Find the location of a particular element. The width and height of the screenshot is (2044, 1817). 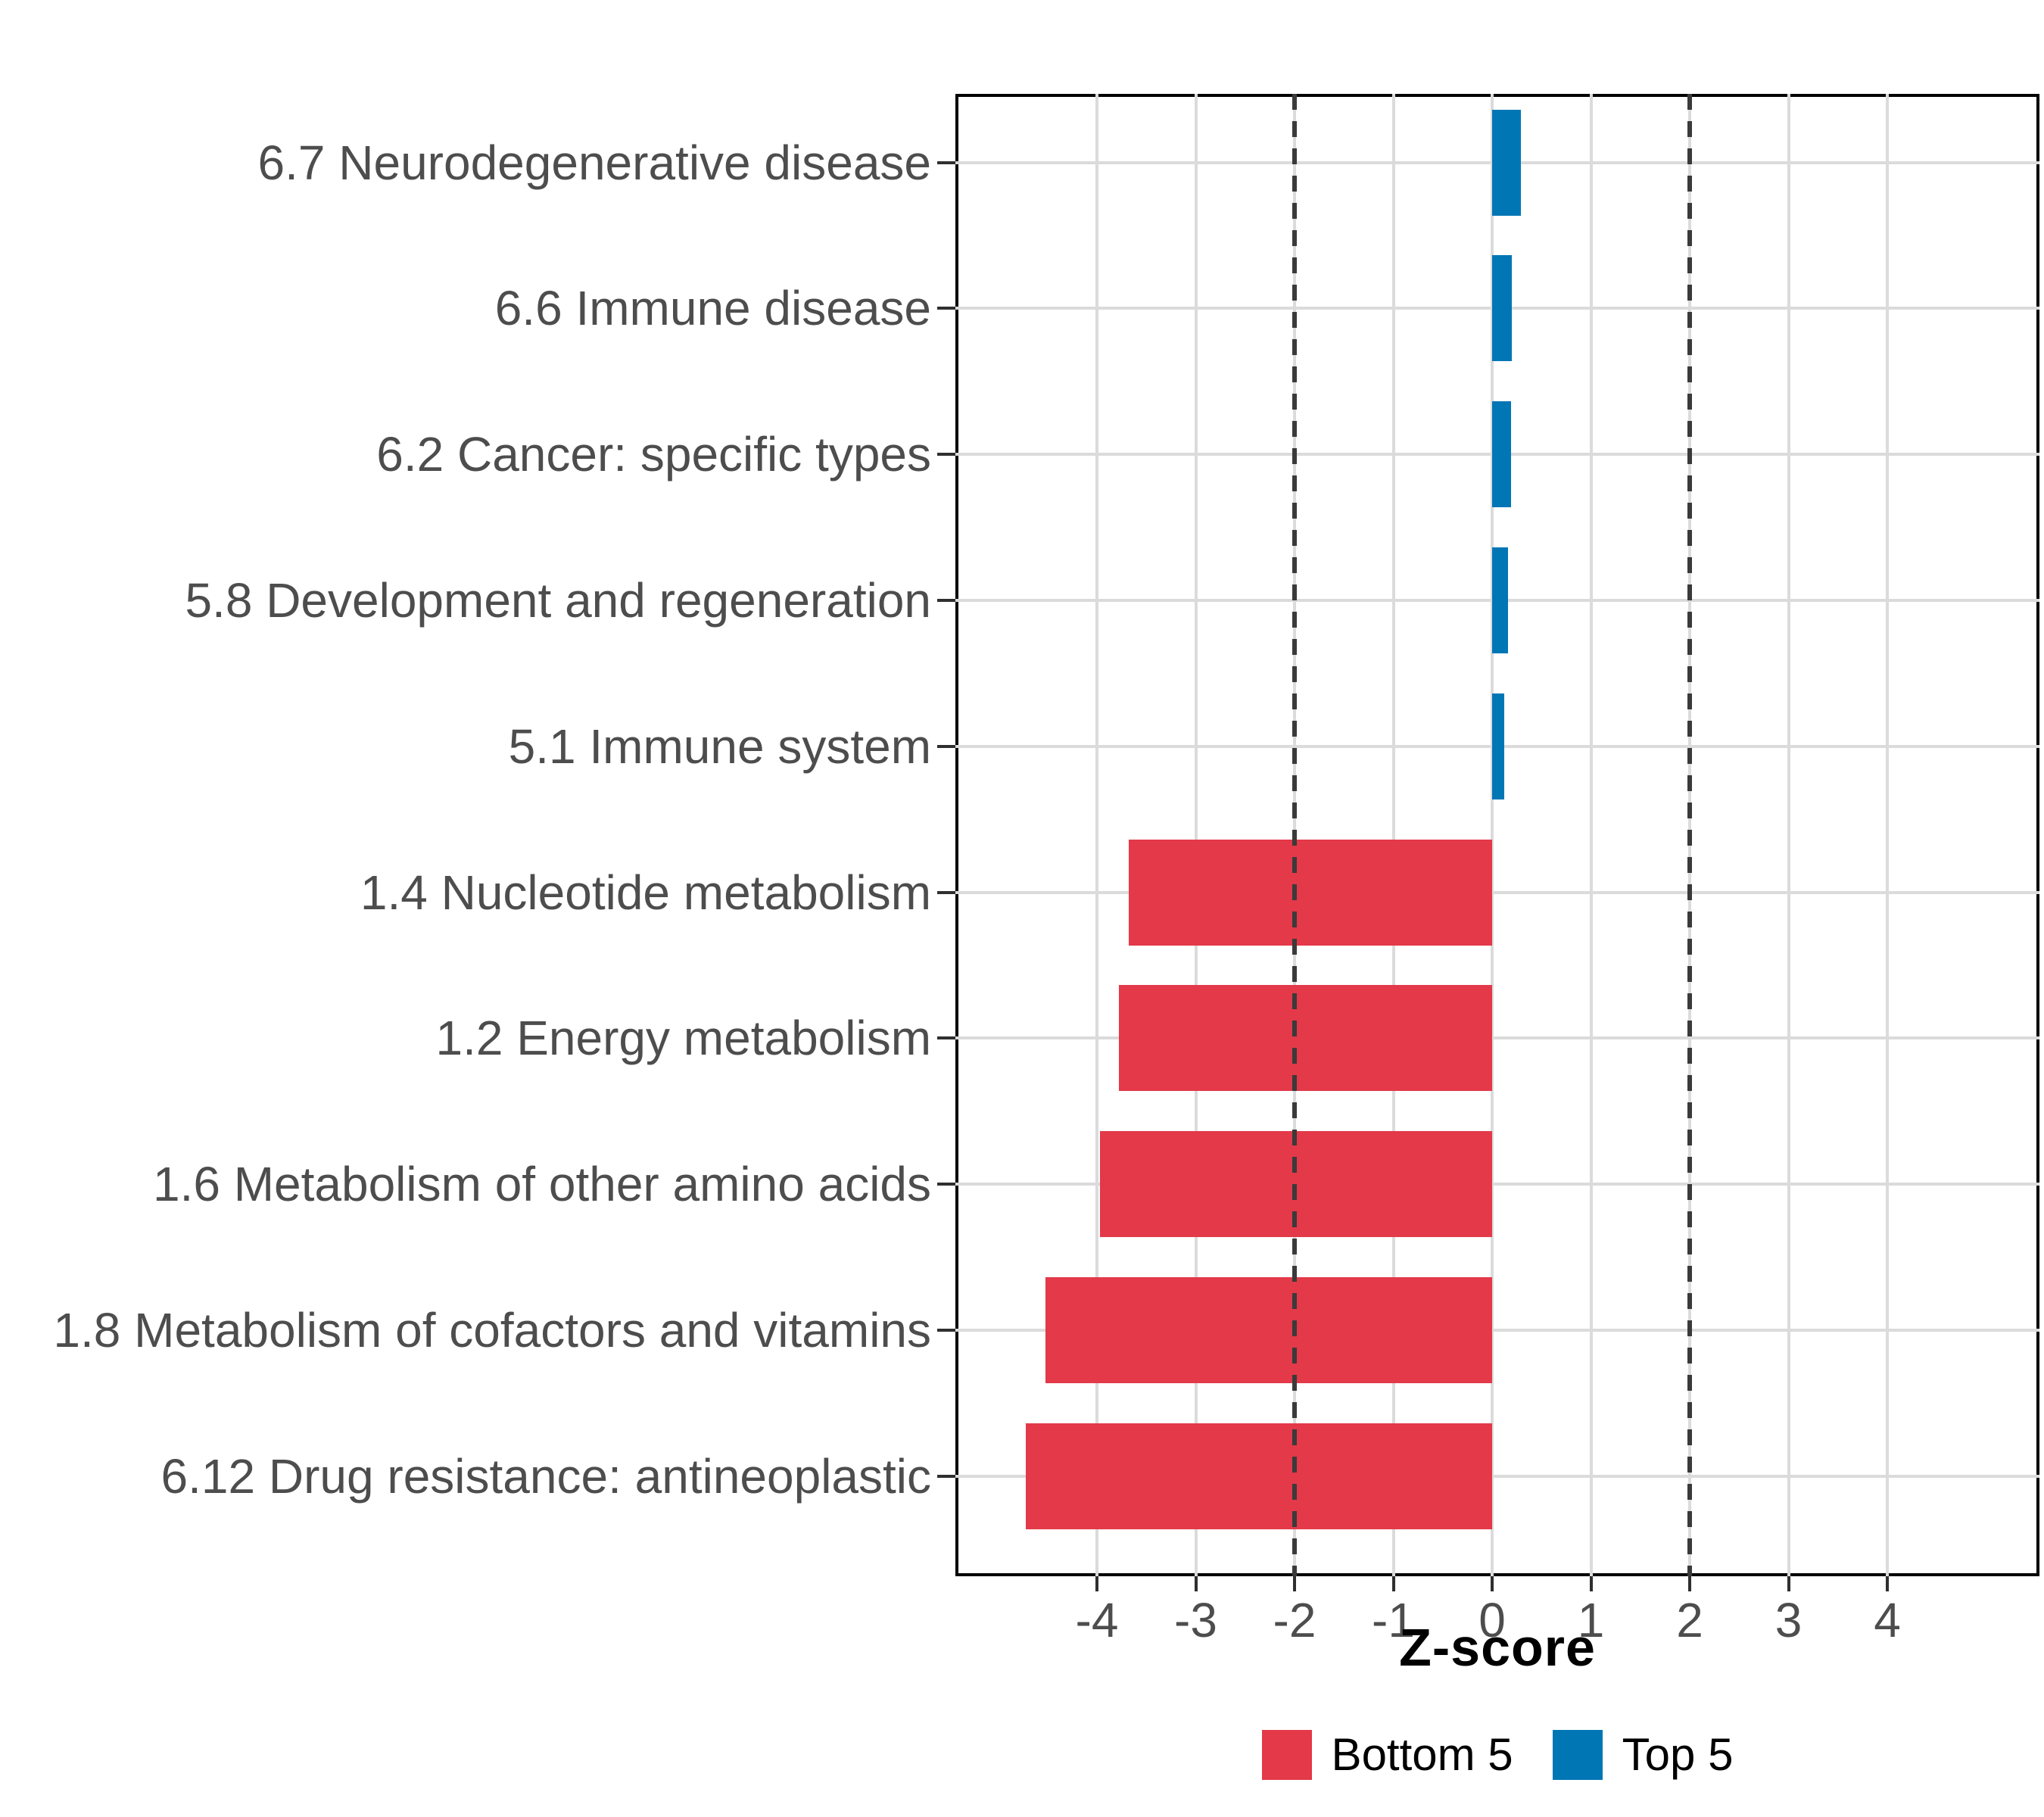

y-axis-label: 1.4 Nucleotide metabolism is located at coordinates (645, 892).